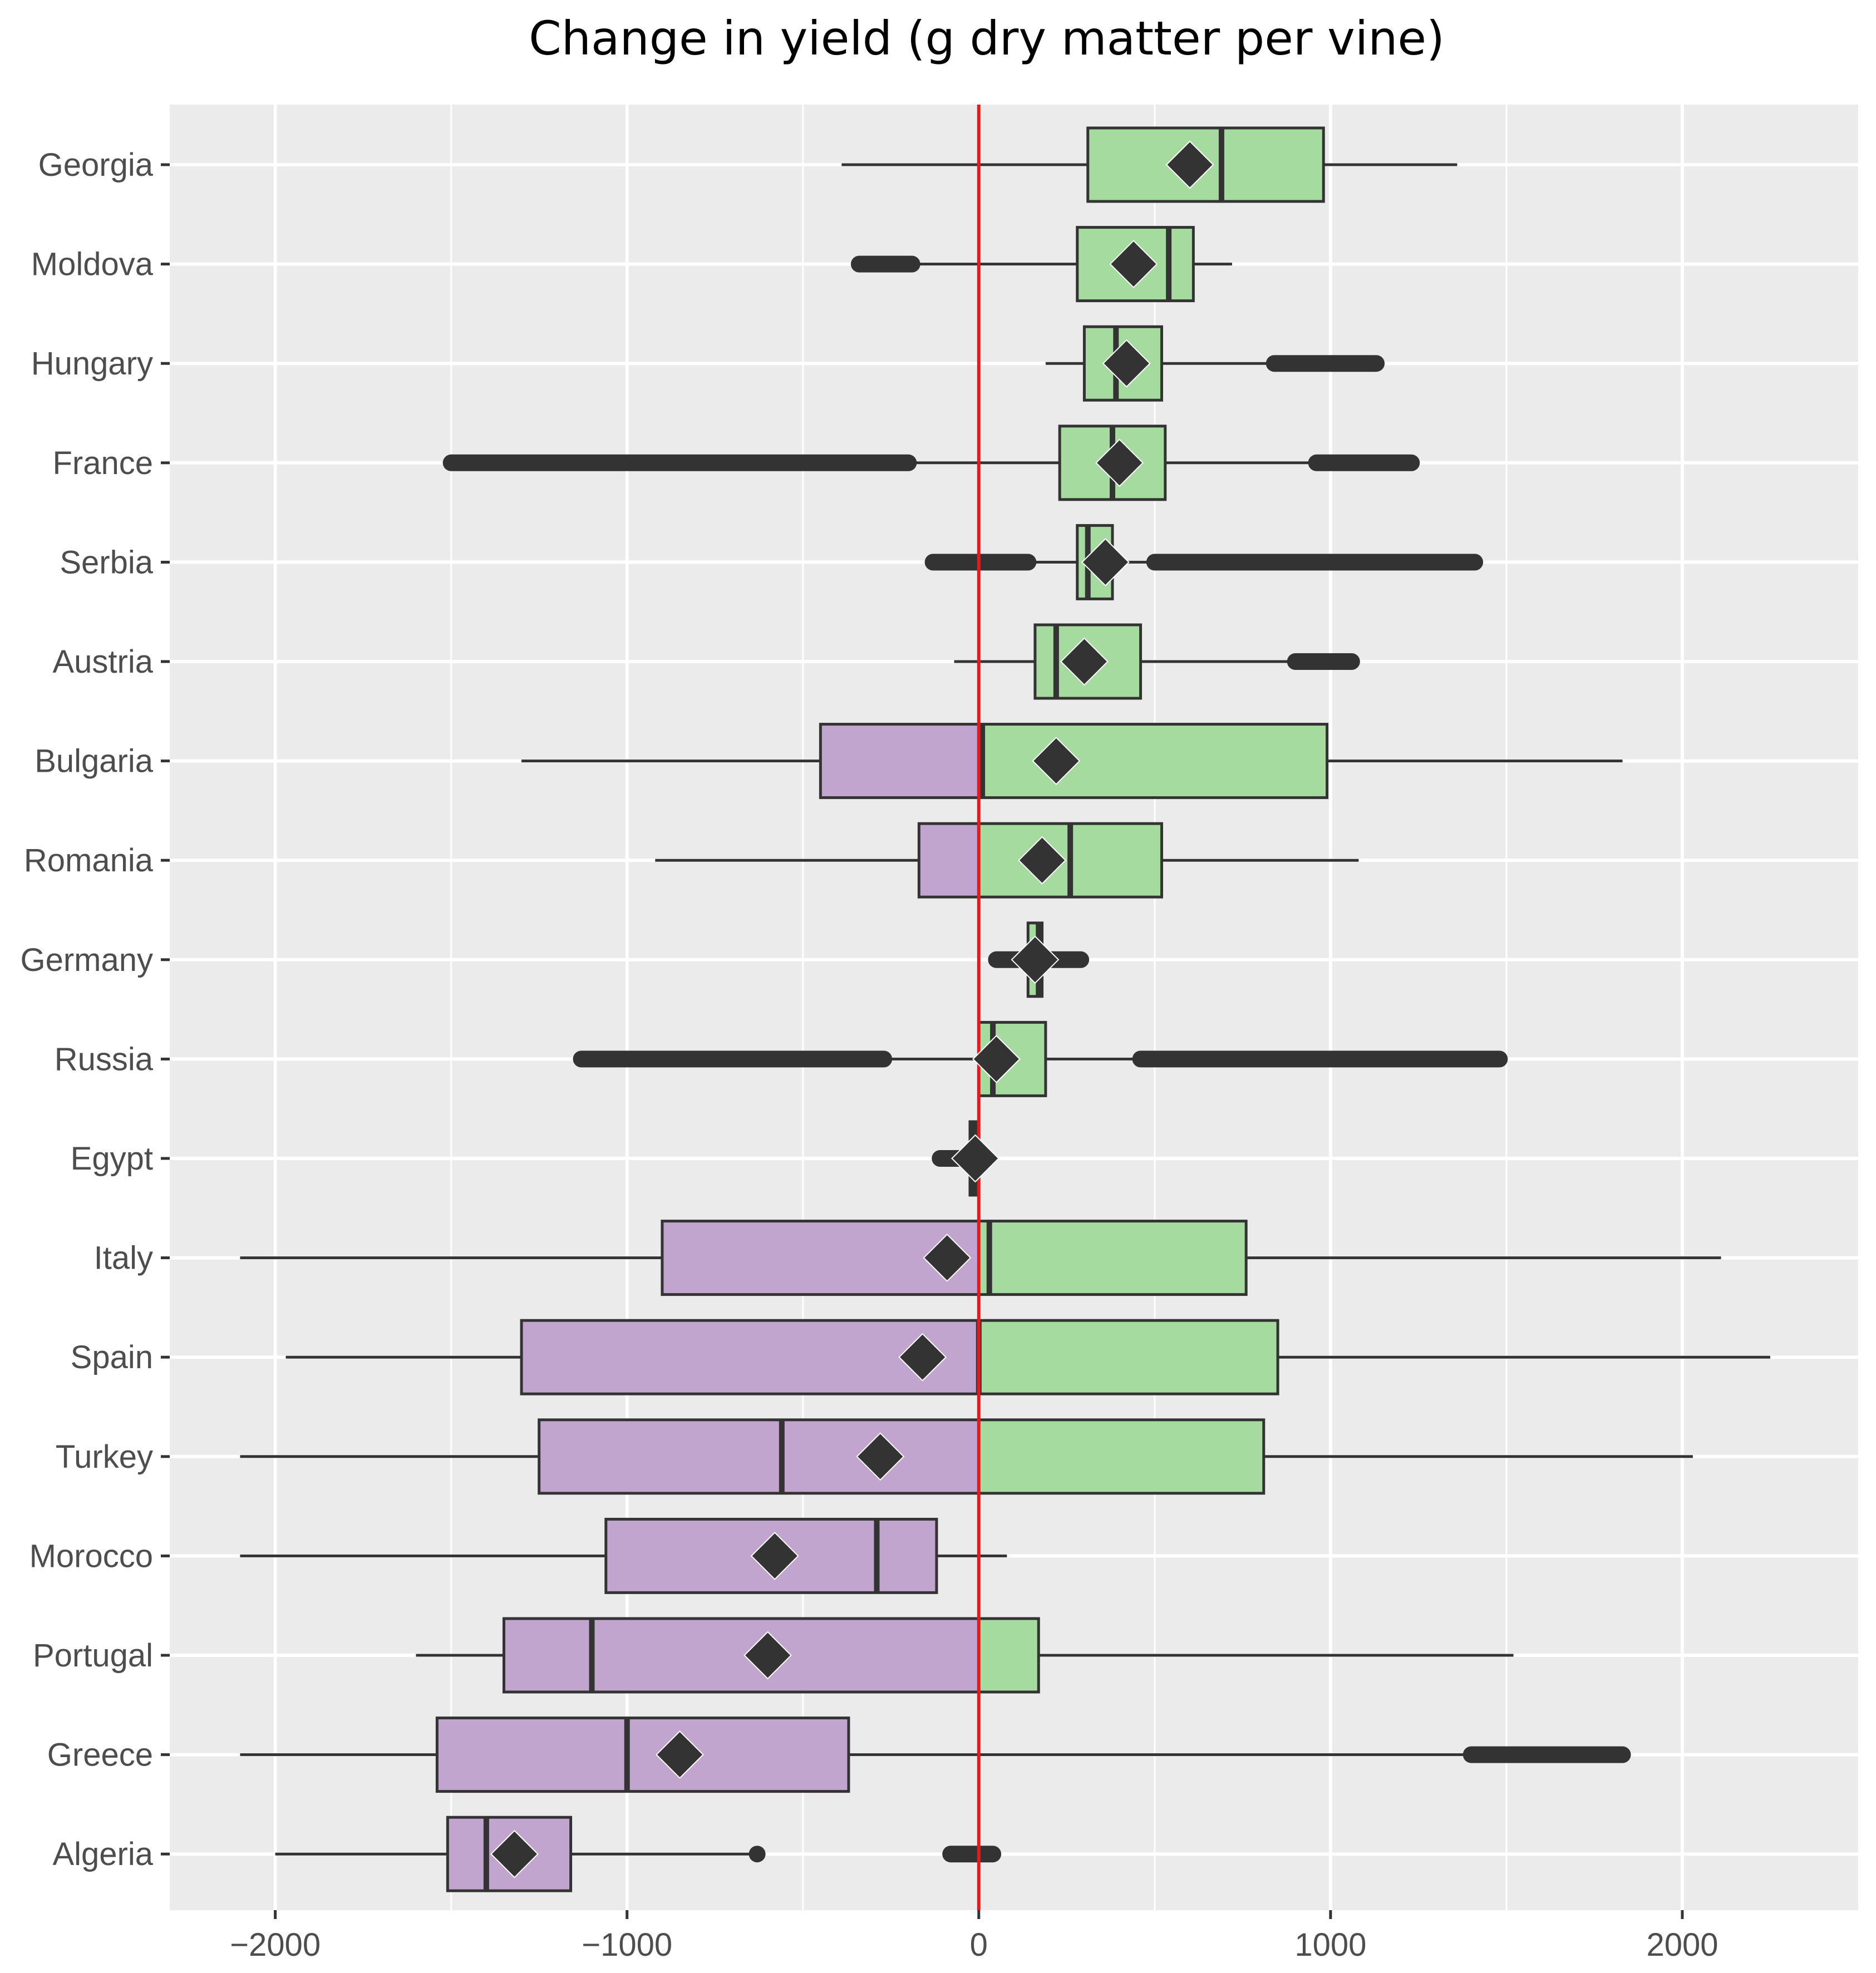 The image size is (1876, 1973). What do you see at coordinates (1330, 1945) in the screenshot?
I see `x-tick-label: 1000` at bounding box center [1330, 1945].